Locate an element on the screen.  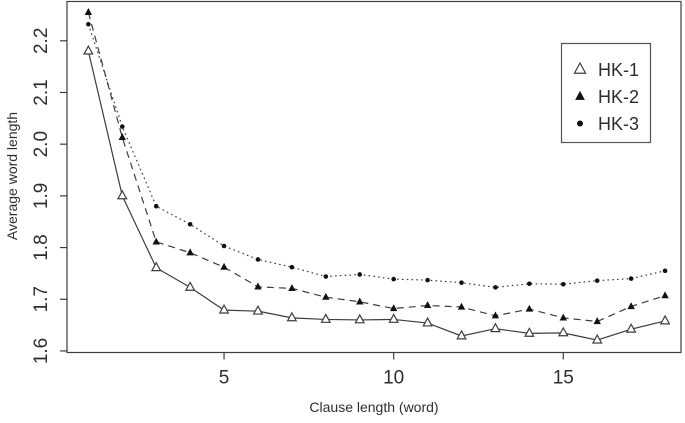
open-triangle-icon is located at coordinates (580, 67).